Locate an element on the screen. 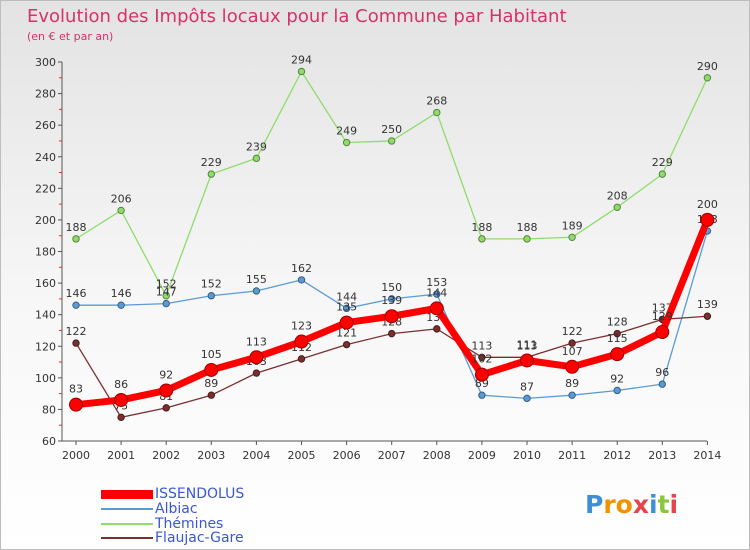 Image resolution: width=750 pixels, height=550 pixels. legend-item-themines: Thémines is located at coordinates (162, 524).